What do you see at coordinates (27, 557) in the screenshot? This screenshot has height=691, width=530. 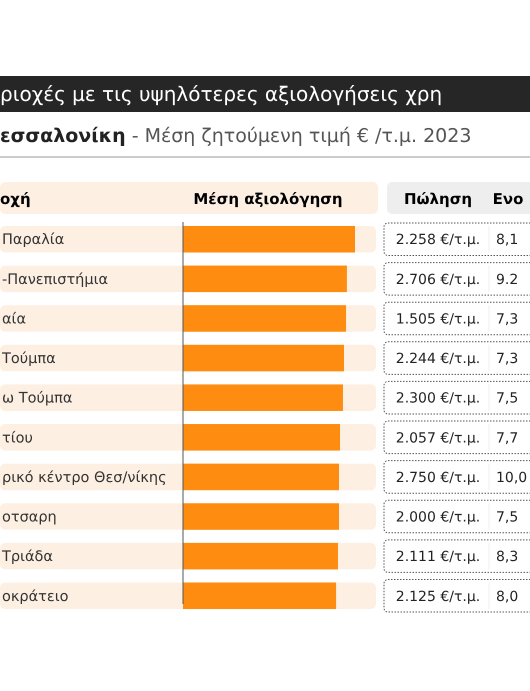 I see `y-tick-label: Τριάδα` at bounding box center [27, 557].